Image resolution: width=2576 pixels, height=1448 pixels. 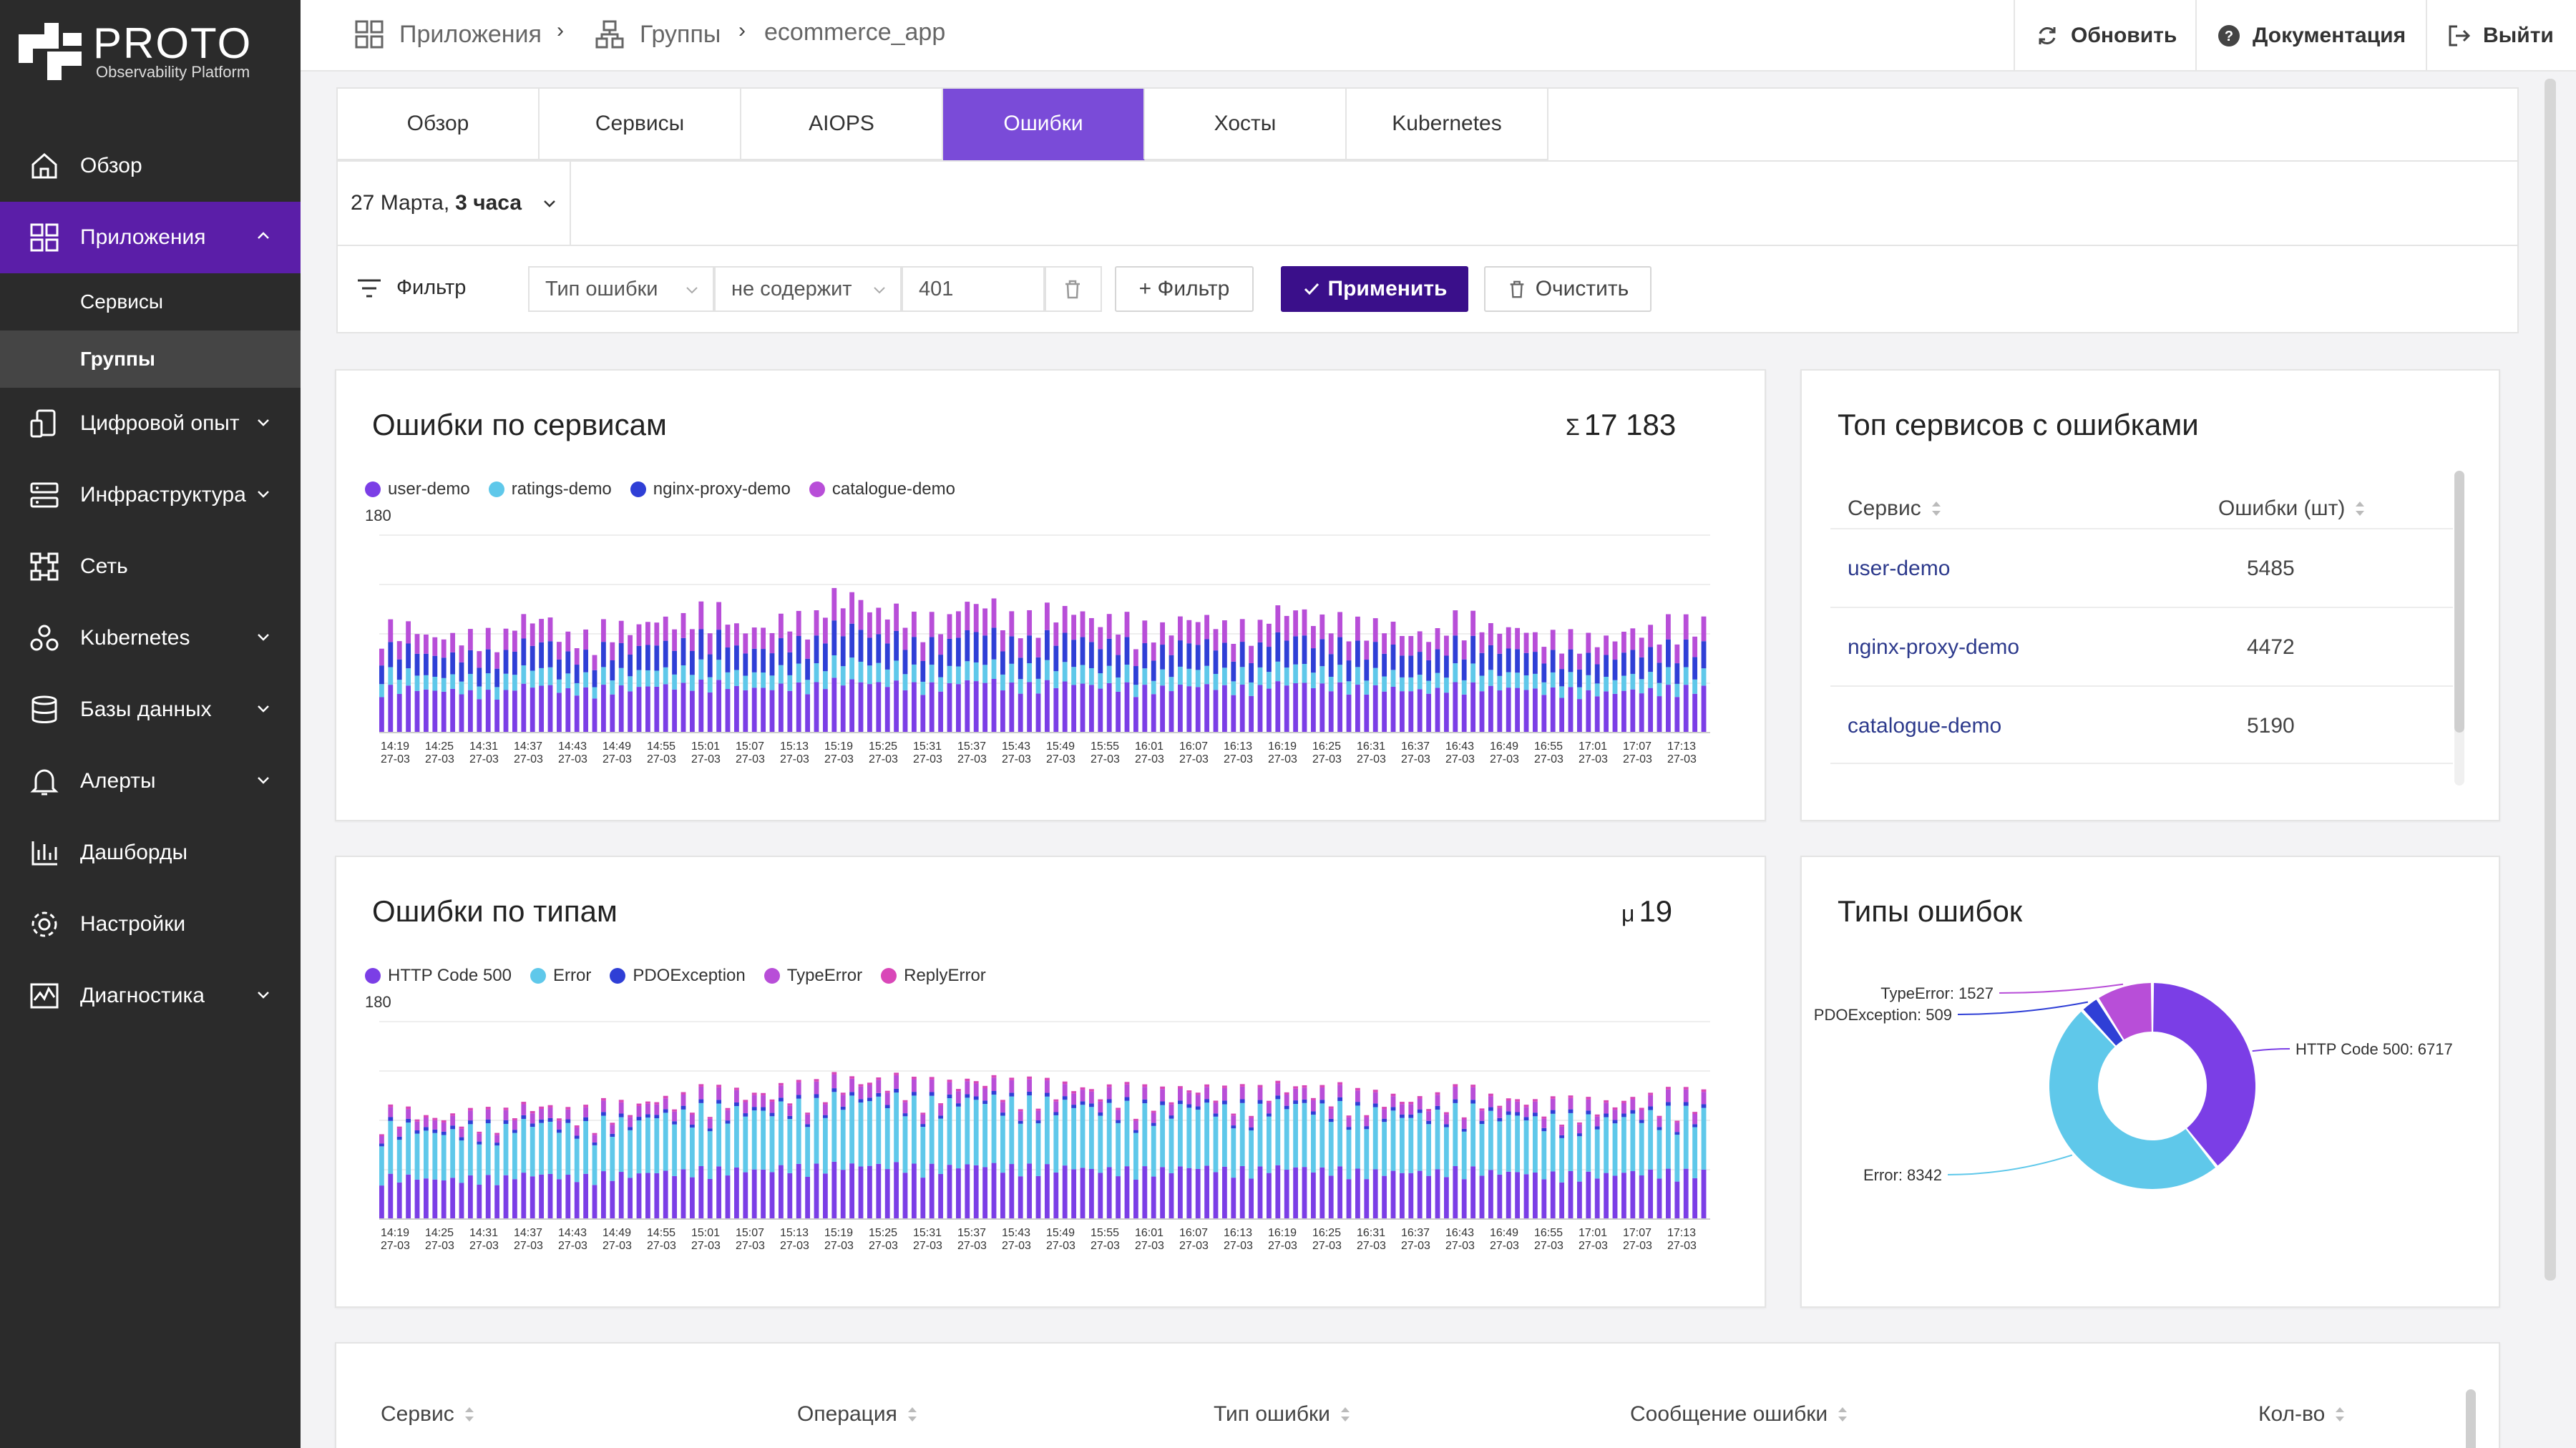 I want to click on sidebar-item-dashboards: Дашборды, so click(x=150, y=853).